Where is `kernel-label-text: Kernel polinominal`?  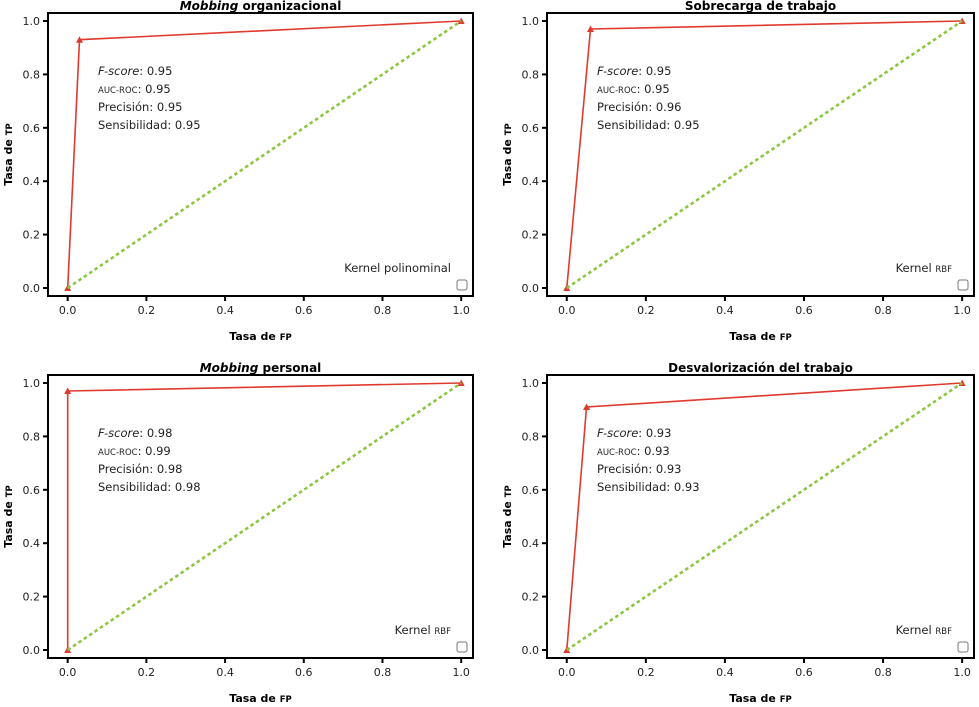
kernel-label-text: Kernel polinominal is located at coordinates (397, 268).